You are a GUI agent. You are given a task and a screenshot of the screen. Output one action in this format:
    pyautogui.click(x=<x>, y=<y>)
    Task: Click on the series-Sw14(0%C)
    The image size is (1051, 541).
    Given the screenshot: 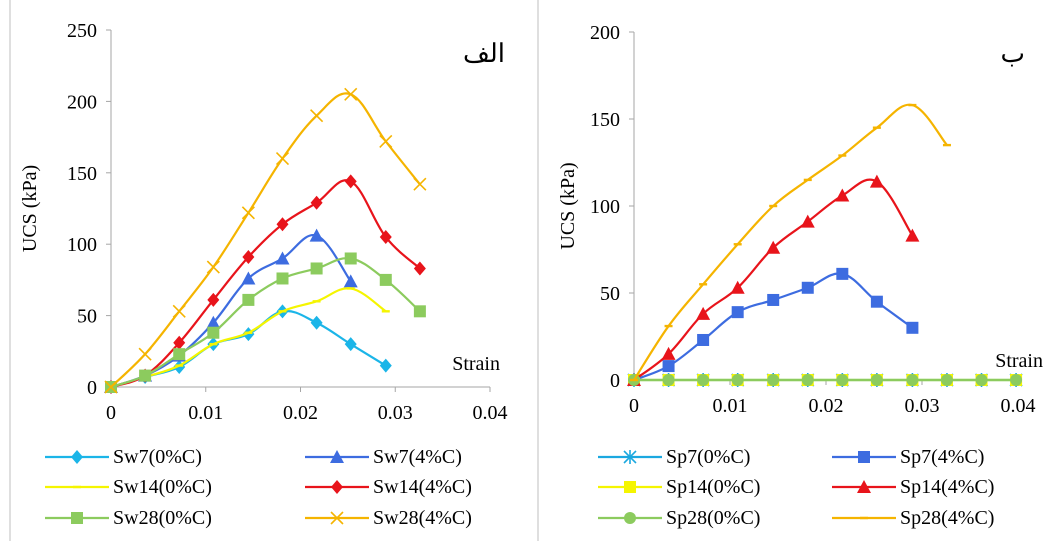 What is the action you would take?
    pyautogui.click(x=248, y=338)
    